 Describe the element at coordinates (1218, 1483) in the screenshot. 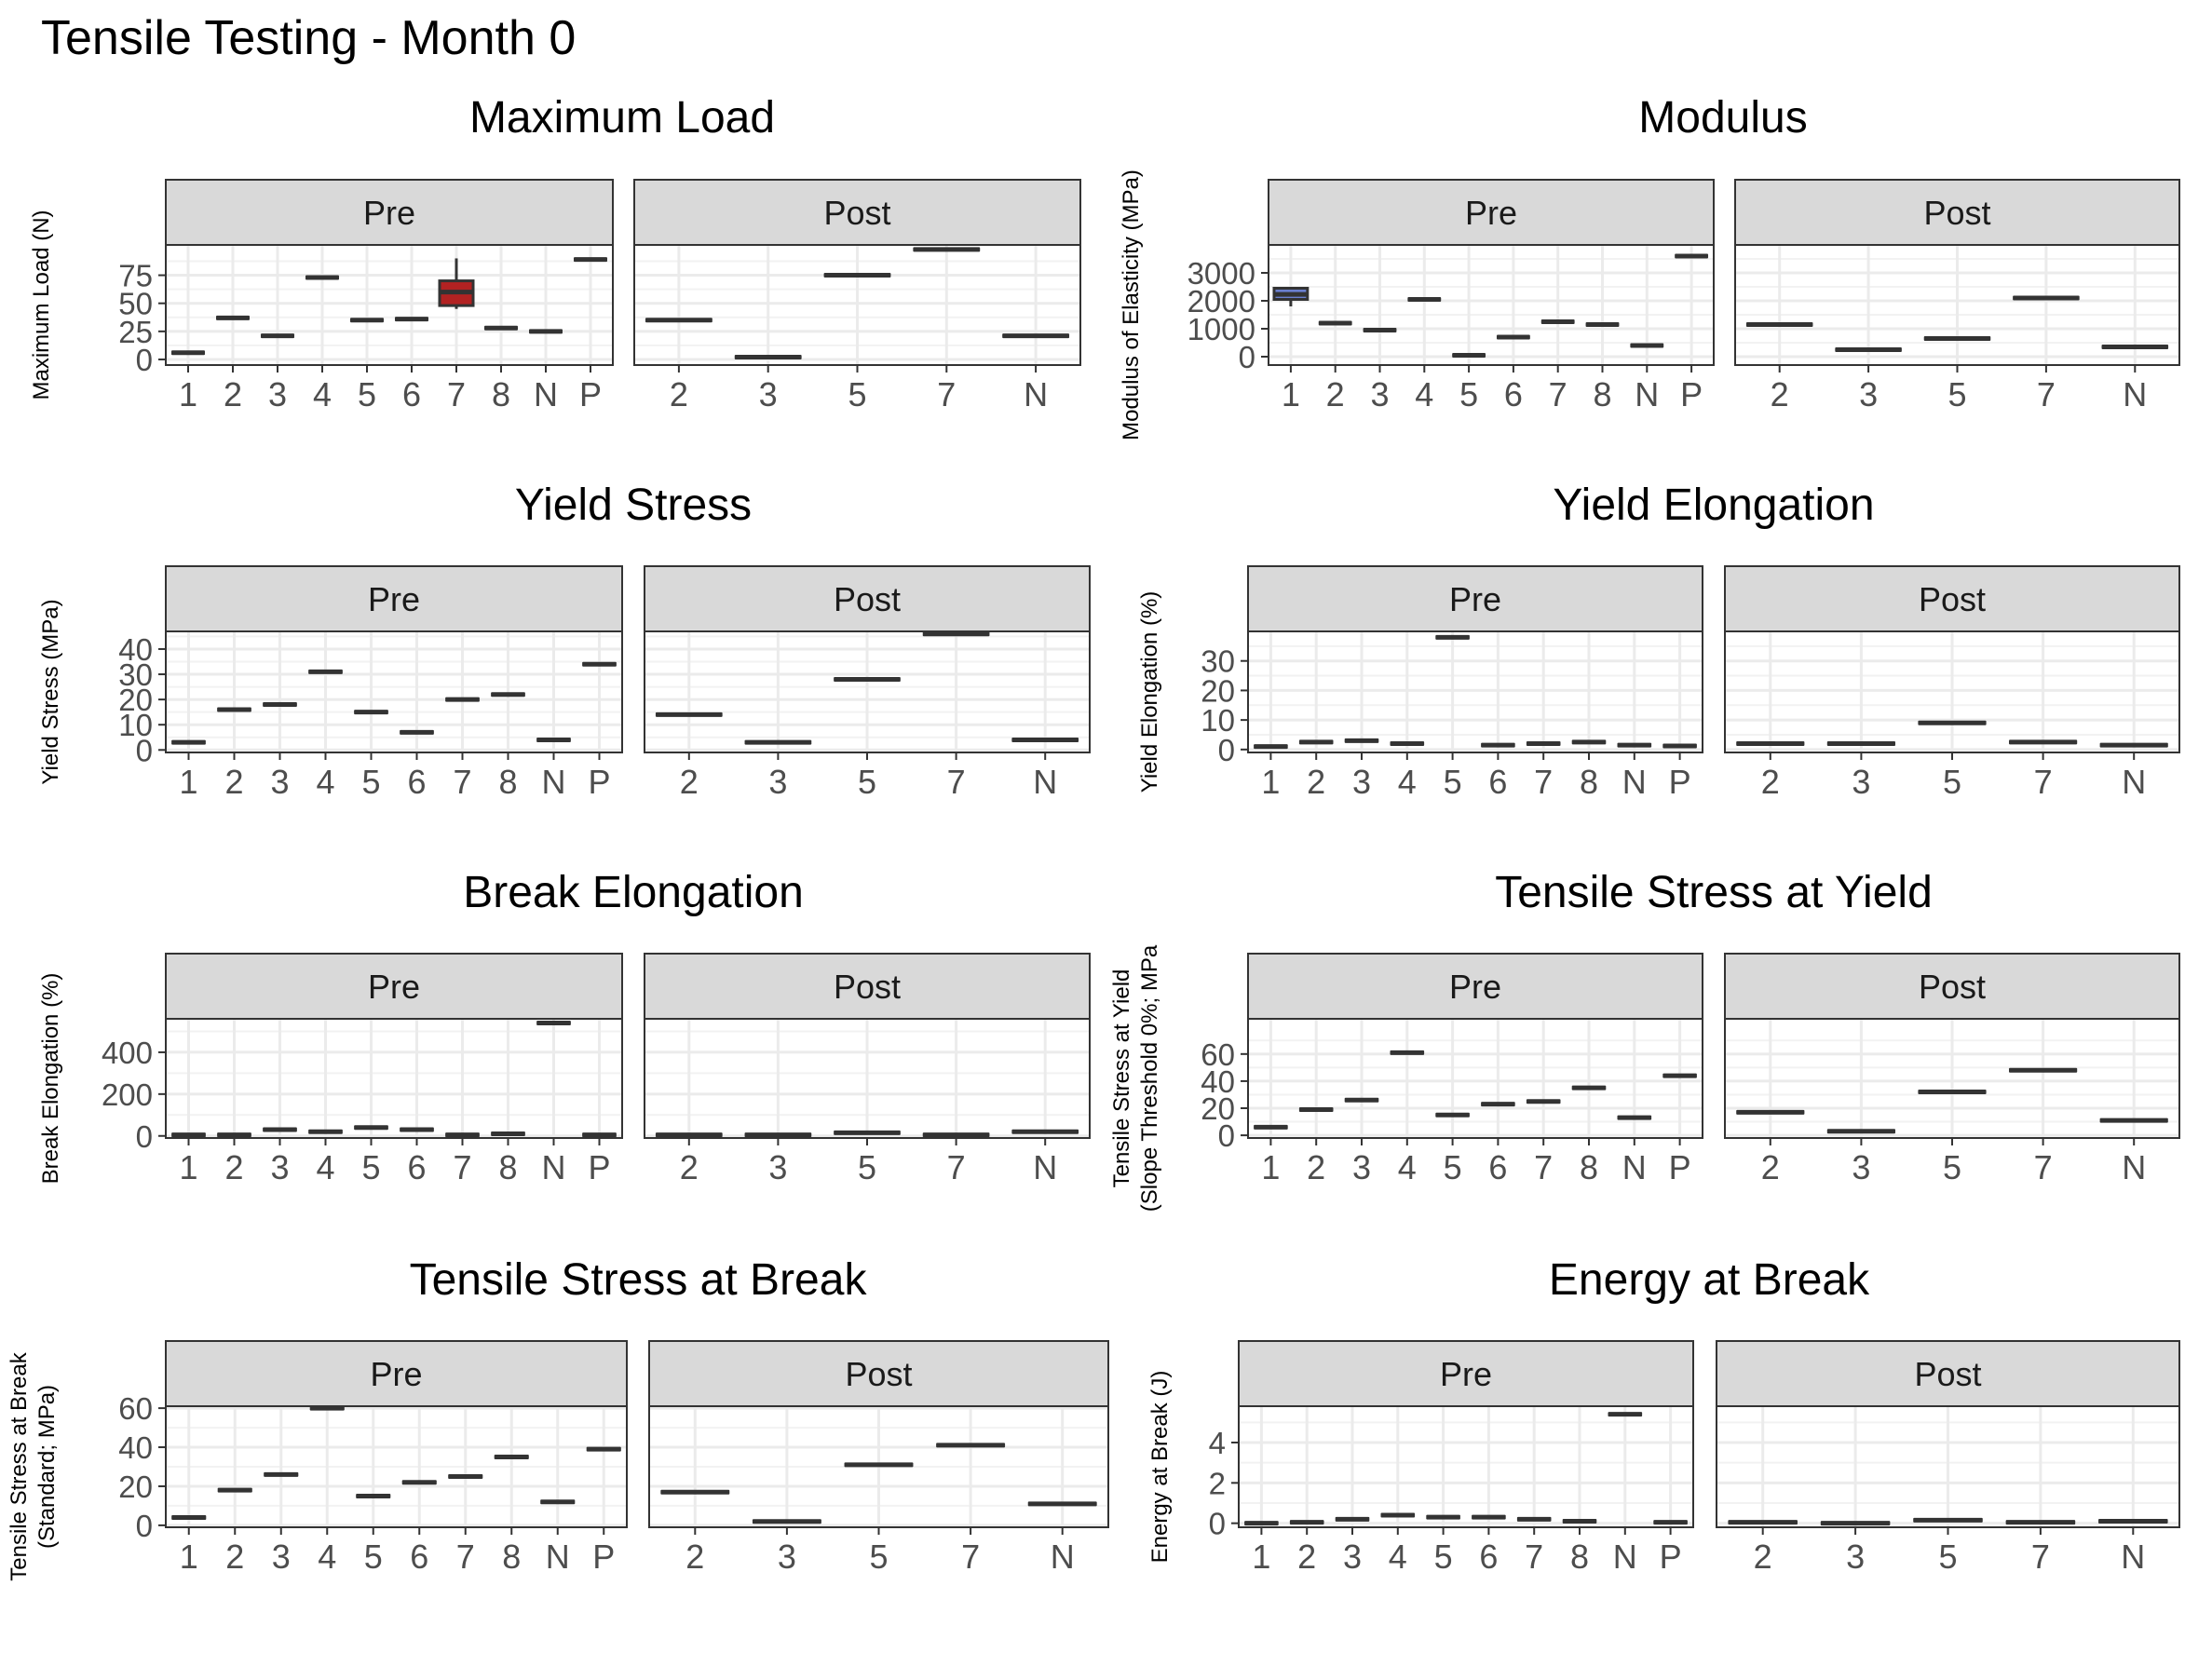

I see `y-tick-label: 2` at that location.